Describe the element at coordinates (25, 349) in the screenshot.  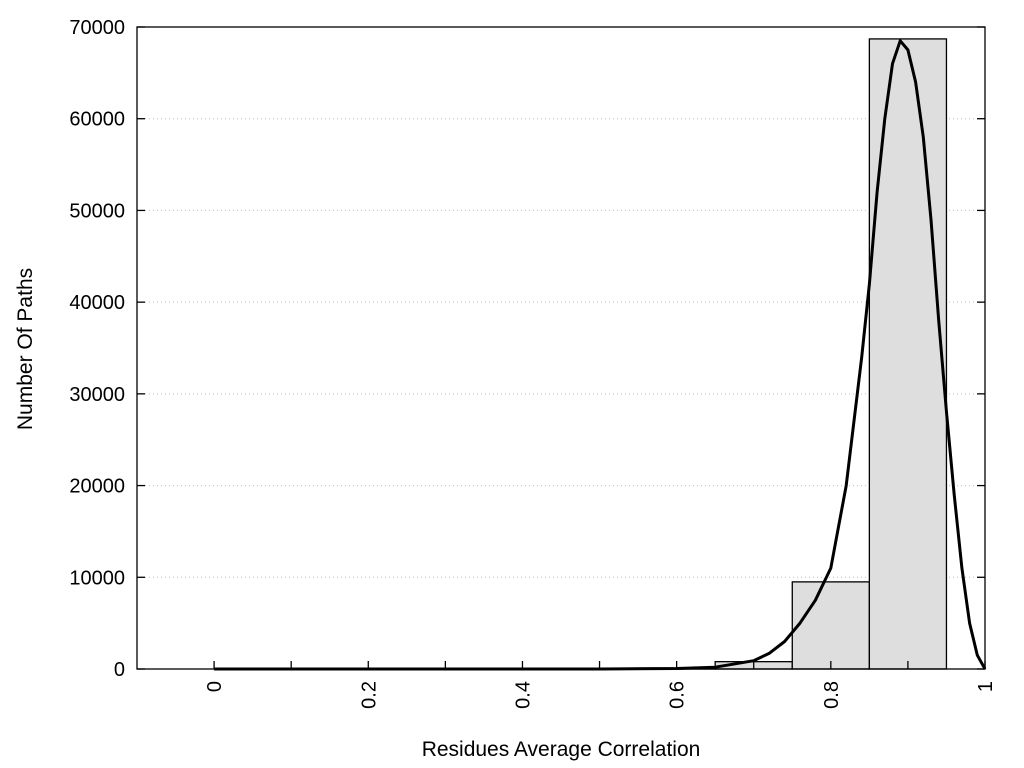
I see `y-axis-label: Number Of Paths` at that location.